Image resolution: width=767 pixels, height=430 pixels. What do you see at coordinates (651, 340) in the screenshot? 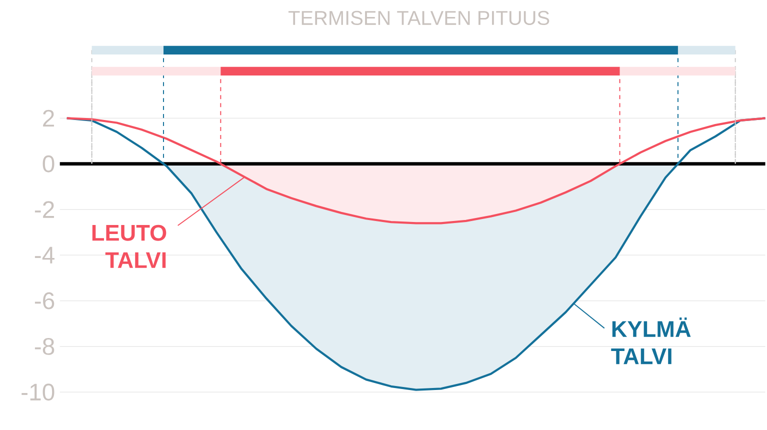
I see `series-label: KYLMÄ TALVI` at bounding box center [651, 340].